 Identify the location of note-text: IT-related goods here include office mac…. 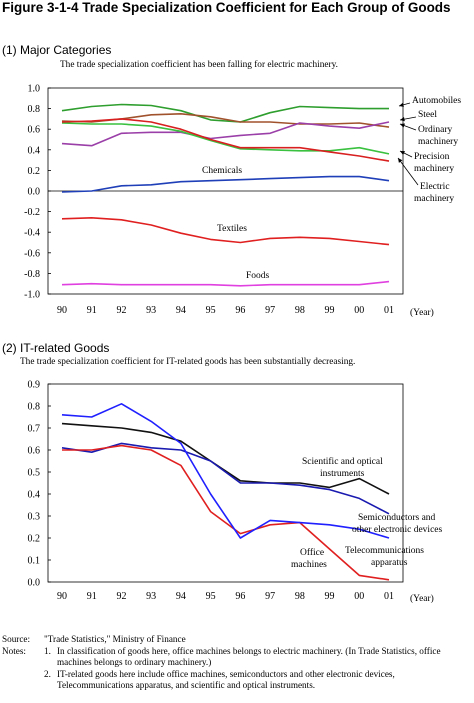
(226, 679).